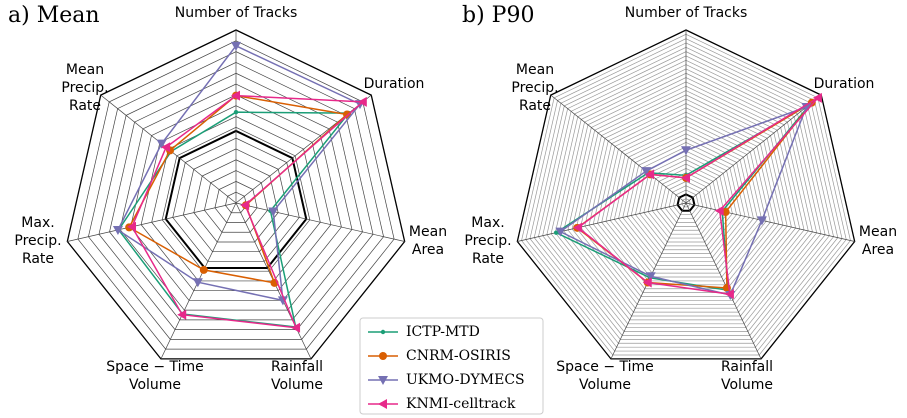 This screenshot has width=907, height=418. I want to click on axis-label: Number of Tracks, so click(686, 13).